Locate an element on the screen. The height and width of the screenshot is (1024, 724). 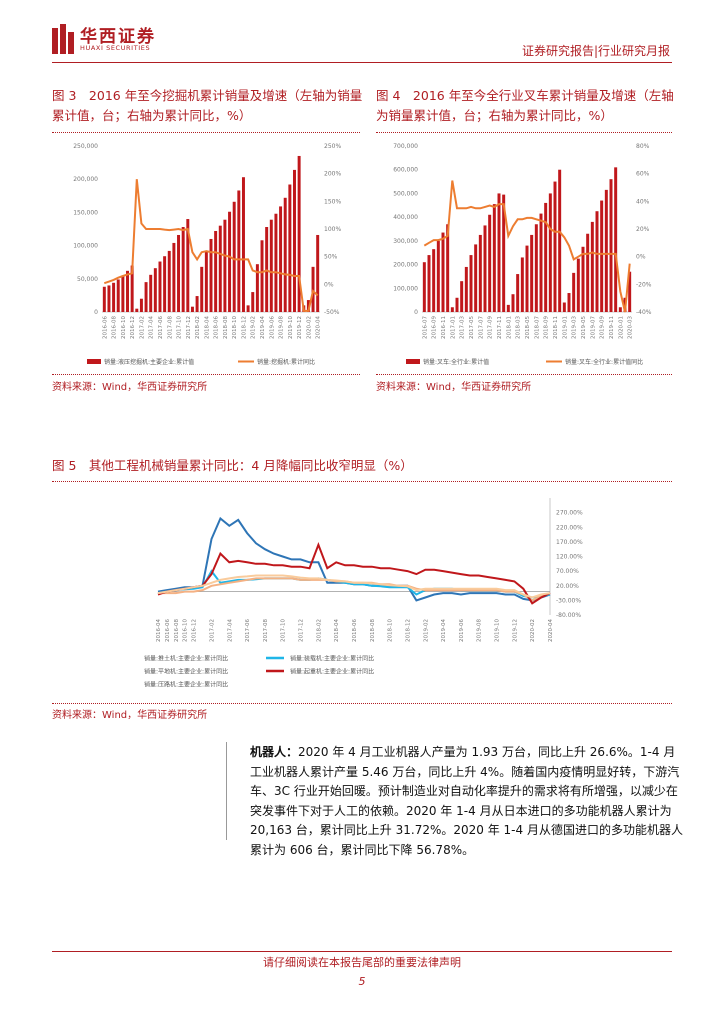
fig3-legend-bar-swatch is located at coordinates (94, 361).